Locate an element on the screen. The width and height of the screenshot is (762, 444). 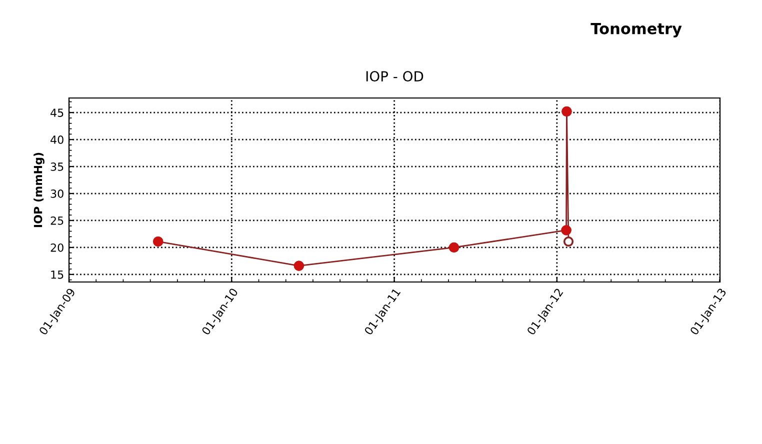
y-axis-title: IOP (mmHg) is located at coordinates (39, 190).